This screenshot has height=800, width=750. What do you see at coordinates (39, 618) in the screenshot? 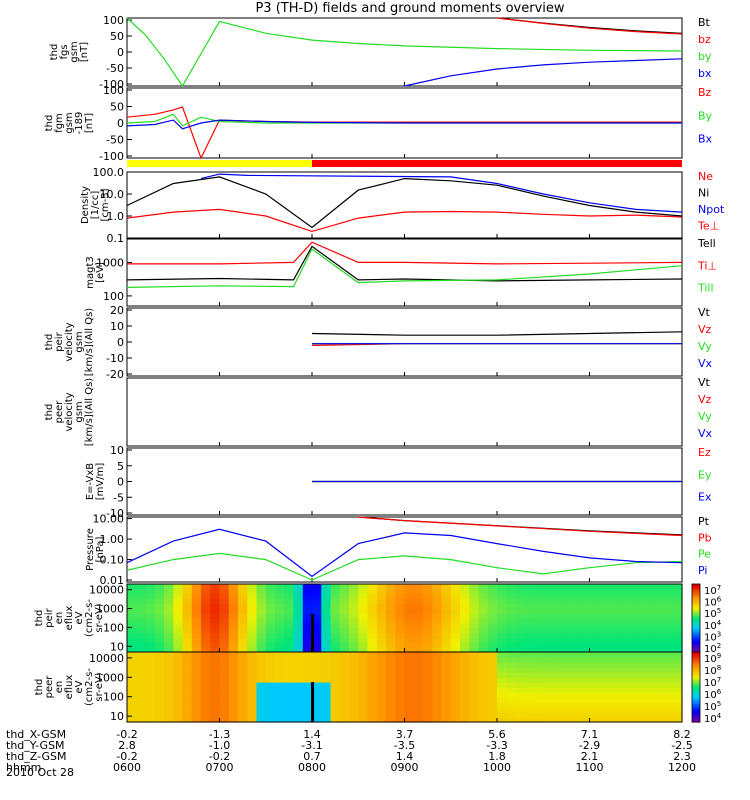
I see `y-axis-label-line: thd` at bounding box center [39, 618].